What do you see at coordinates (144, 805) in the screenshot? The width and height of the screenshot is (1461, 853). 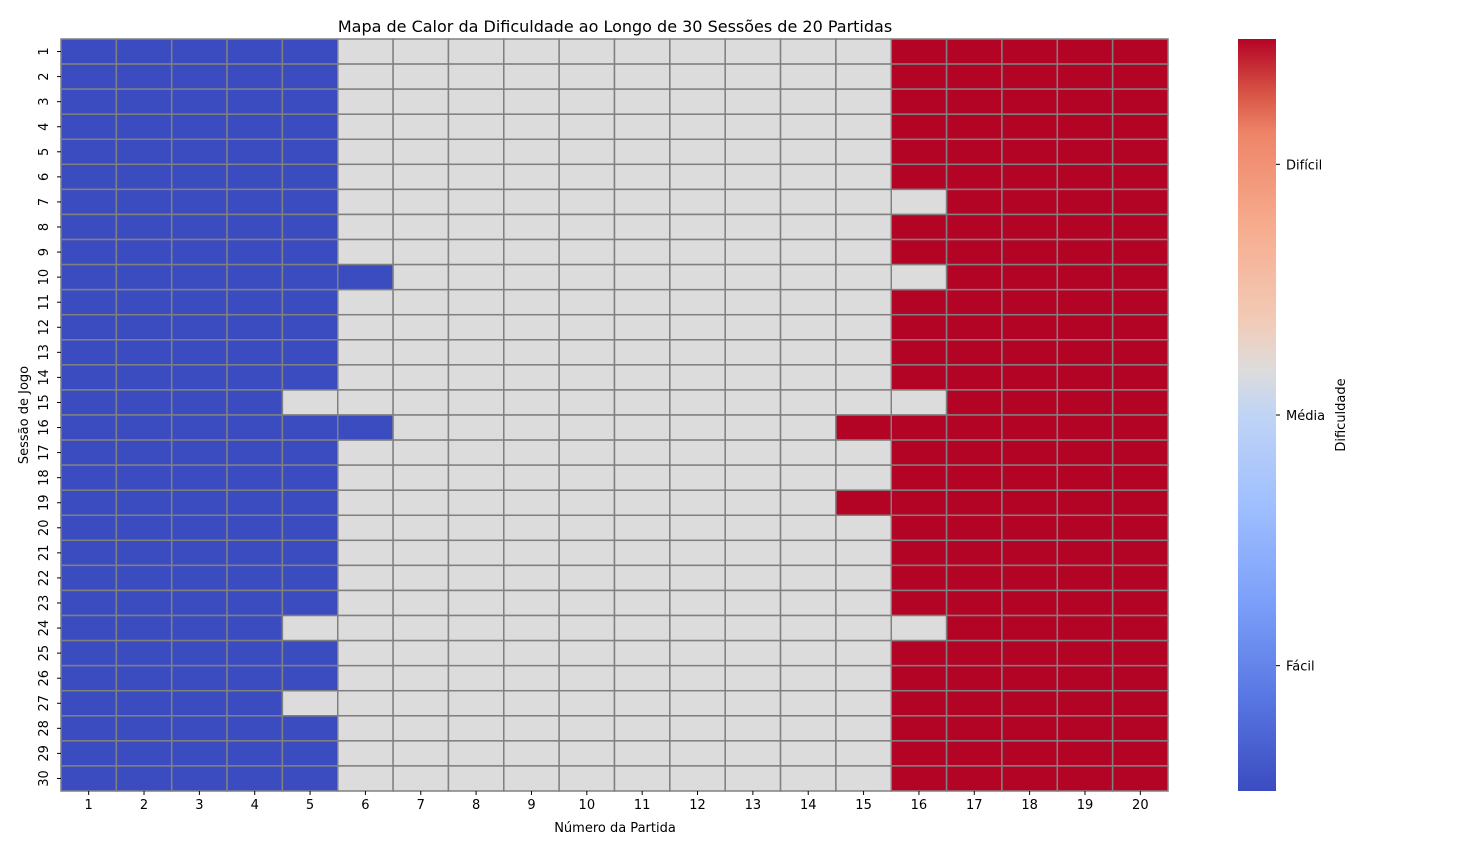 I see `x-tick-label: 2` at bounding box center [144, 805].